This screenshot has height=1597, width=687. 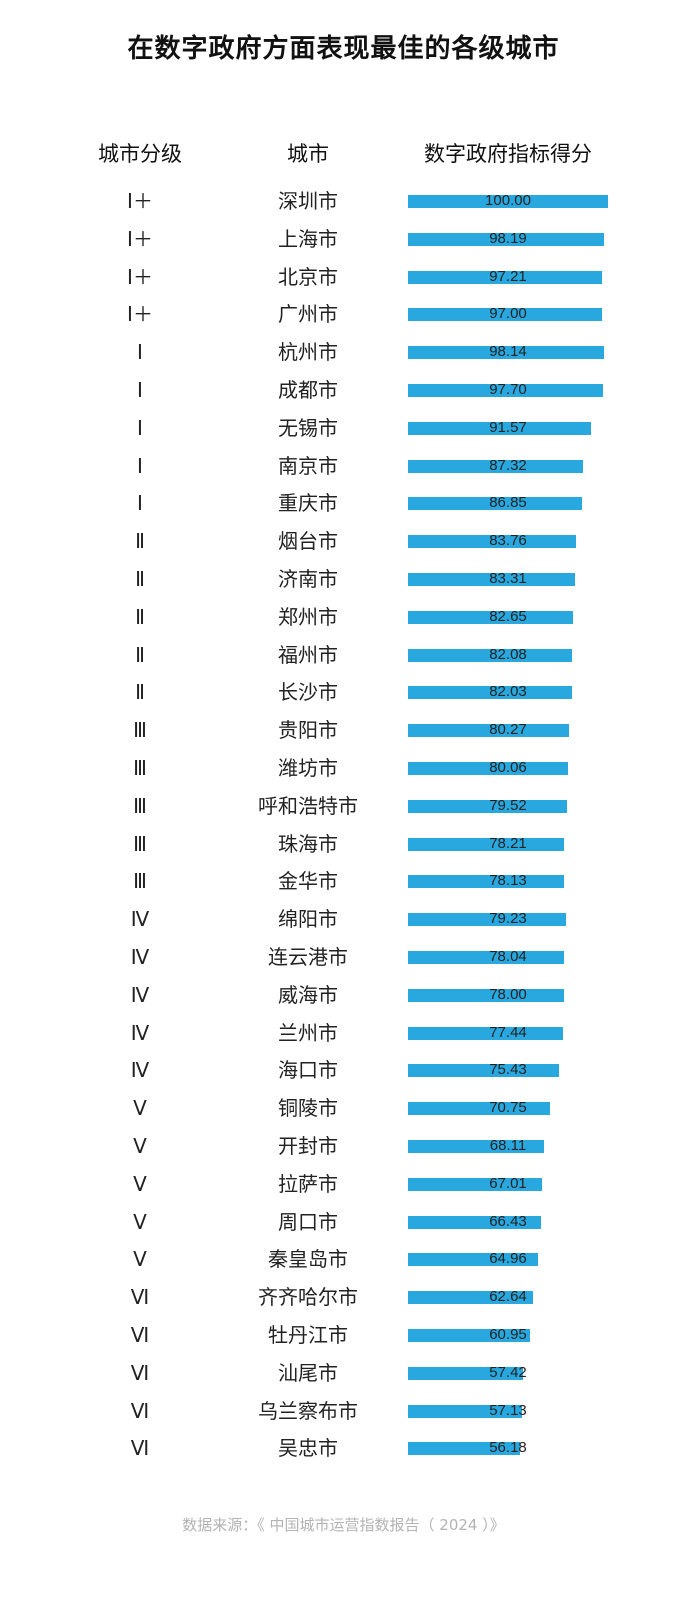 What do you see at coordinates (308, 1448) in the screenshot?
I see `city-name-label: 吴忠市` at bounding box center [308, 1448].